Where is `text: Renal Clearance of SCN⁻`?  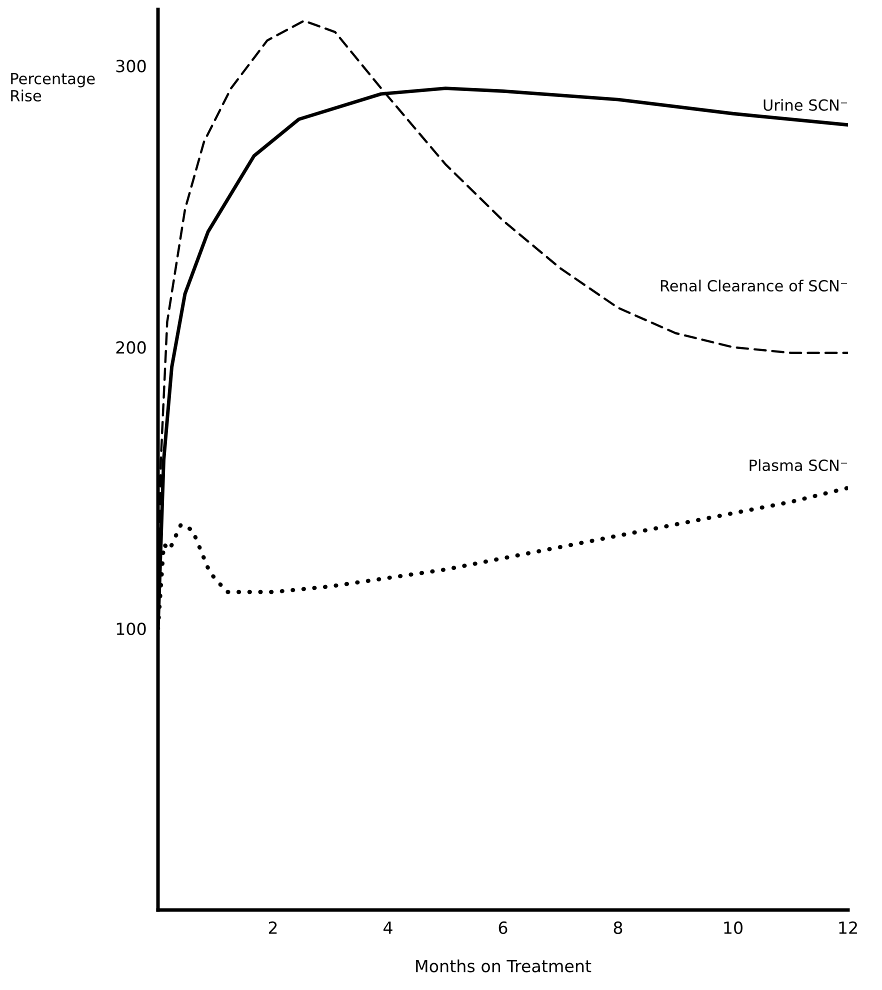 text: Renal Clearance of SCN⁻ is located at coordinates (753, 286).